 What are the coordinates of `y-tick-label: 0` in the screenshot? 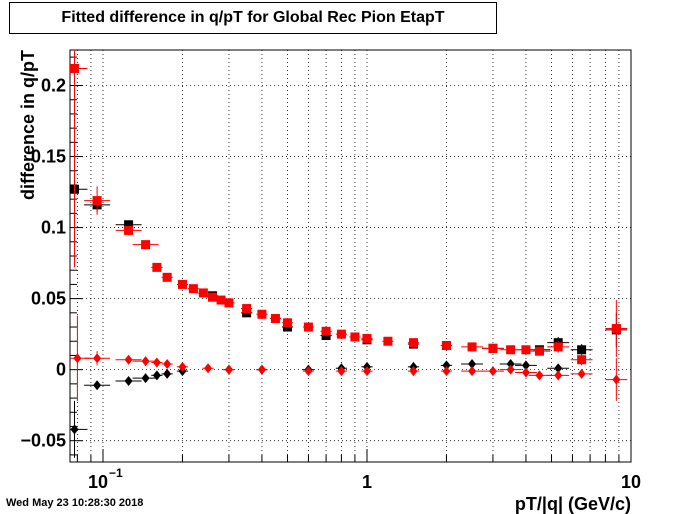 It's located at (61, 370).